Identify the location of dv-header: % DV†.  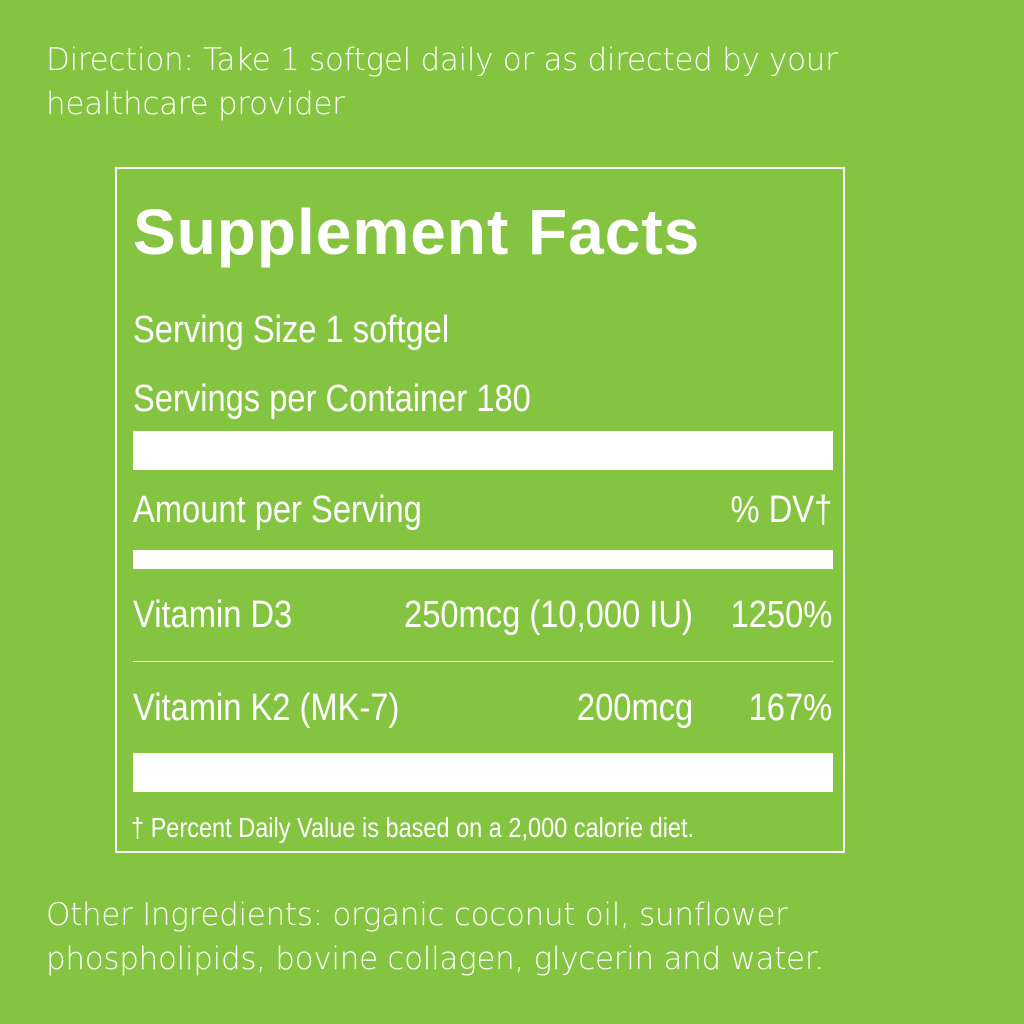
(781, 510).